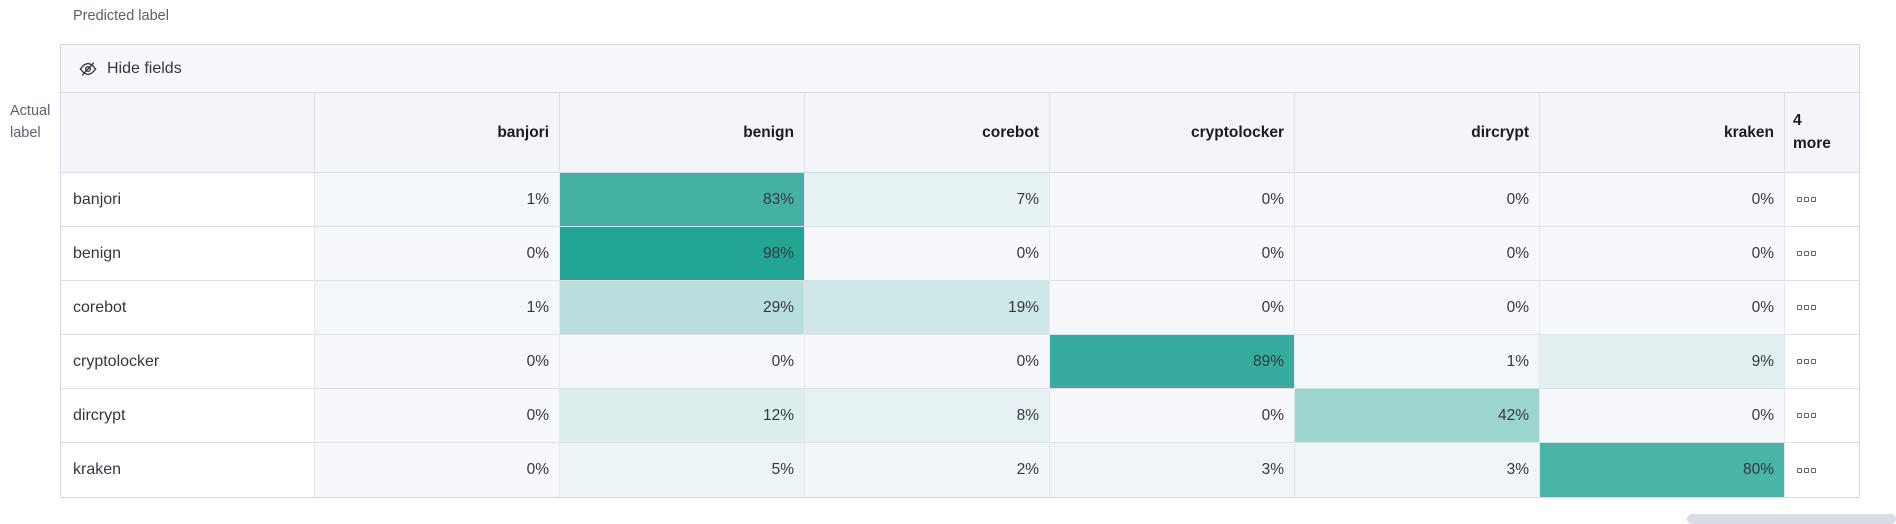 This screenshot has height=524, width=1896. I want to click on matrix-cell-benign-corebot: 0%, so click(927, 254).